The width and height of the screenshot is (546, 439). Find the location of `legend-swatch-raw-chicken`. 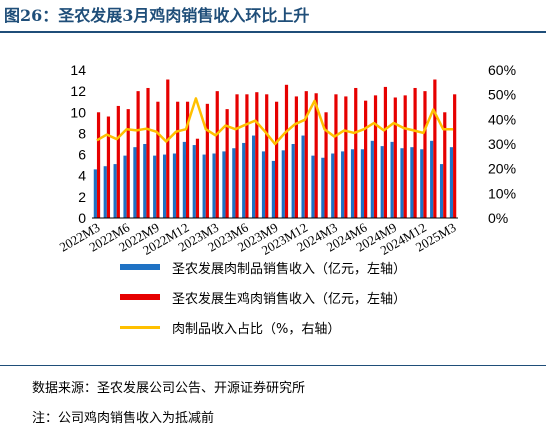

legend-swatch-raw-chicken is located at coordinates (140, 297).